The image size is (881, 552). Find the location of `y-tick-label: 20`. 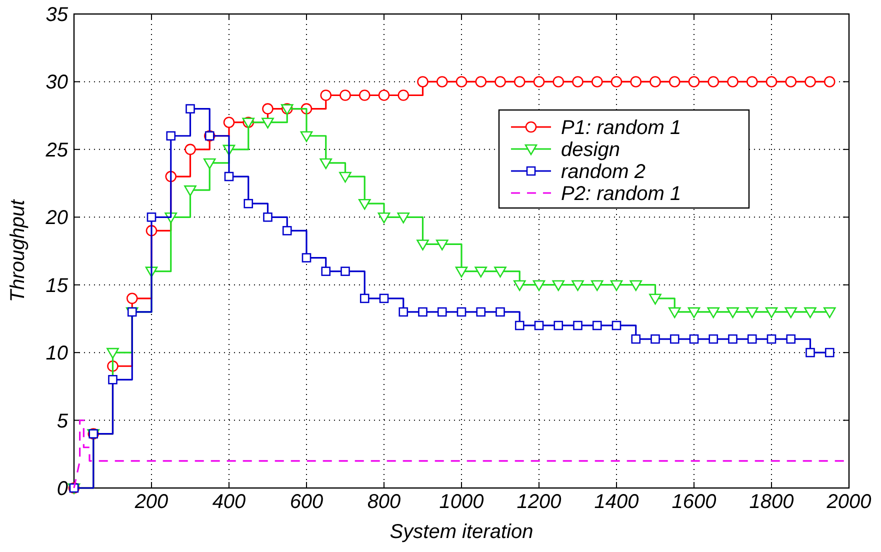

y-tick-label: 20 is located at coordinates (56, 218).